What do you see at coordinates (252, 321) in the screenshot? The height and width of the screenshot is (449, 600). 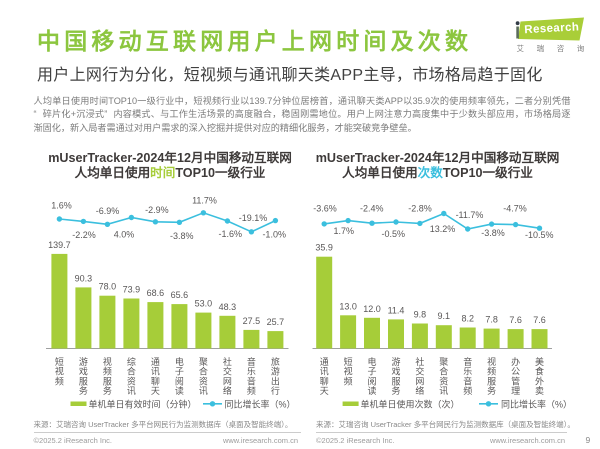 I see `svg-text: 27.5` at bounding box center [252, 321].